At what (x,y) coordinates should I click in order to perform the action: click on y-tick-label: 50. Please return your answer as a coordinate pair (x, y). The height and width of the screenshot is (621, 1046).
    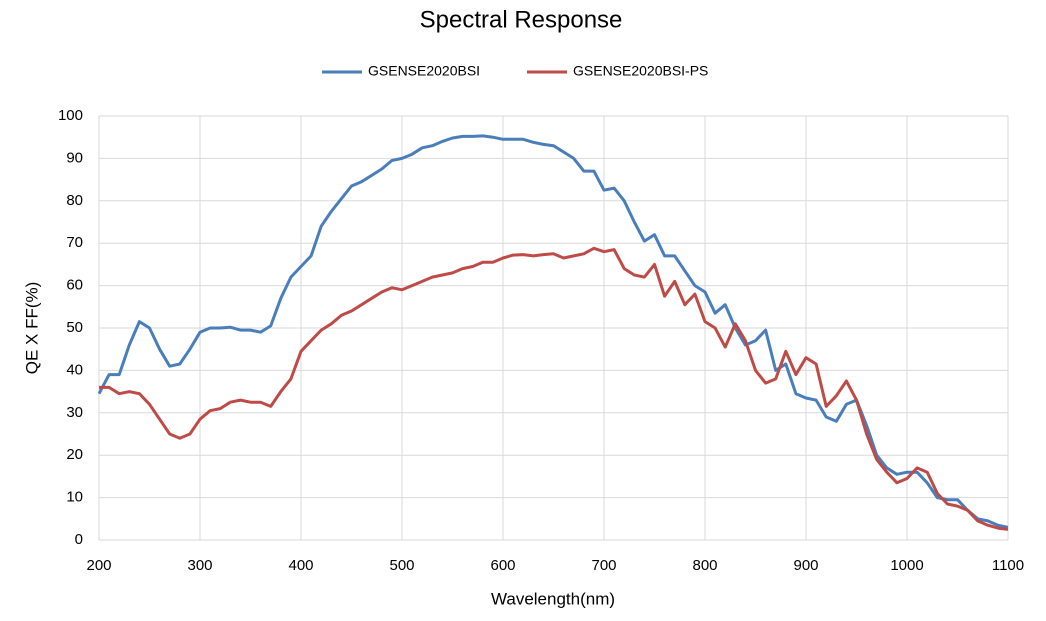
    Looking at the image, I should click on (74, 327).